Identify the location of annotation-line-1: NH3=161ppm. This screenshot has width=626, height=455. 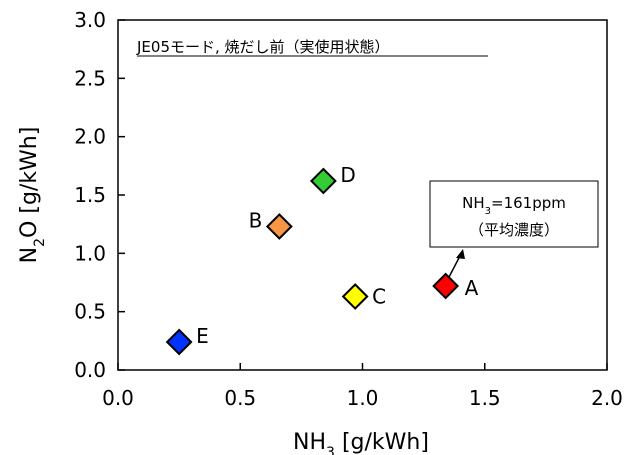
(514, 205).